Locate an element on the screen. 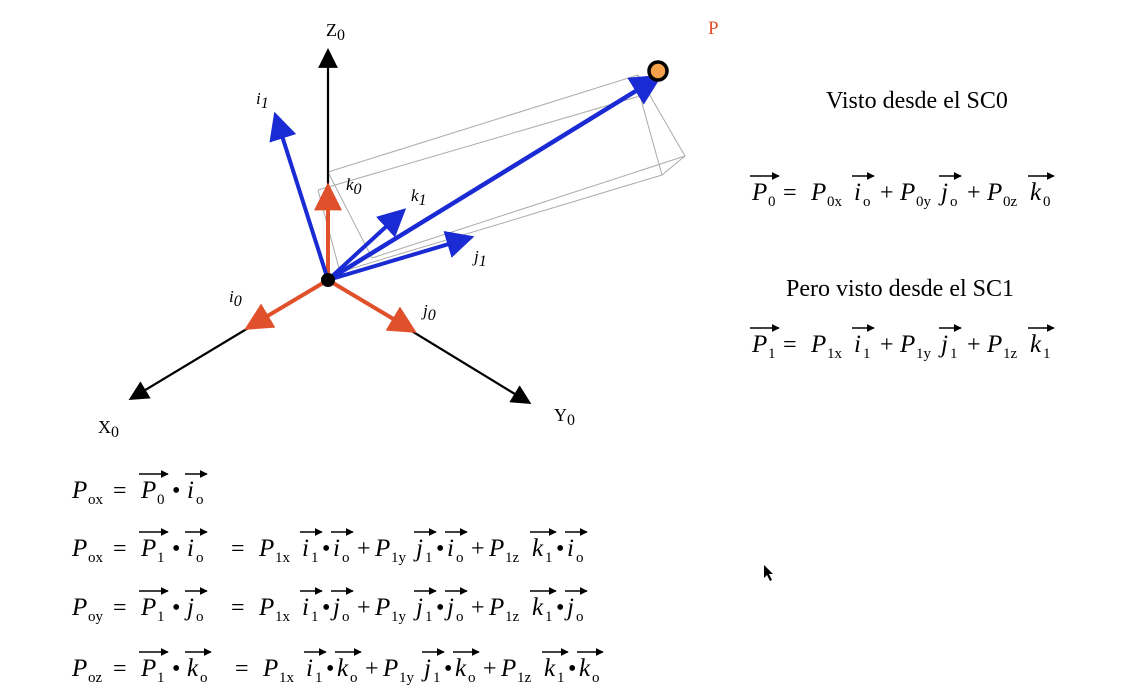 This screenshot has height=699, width=1139. subscript: ox is located at coordinates (96, 500).